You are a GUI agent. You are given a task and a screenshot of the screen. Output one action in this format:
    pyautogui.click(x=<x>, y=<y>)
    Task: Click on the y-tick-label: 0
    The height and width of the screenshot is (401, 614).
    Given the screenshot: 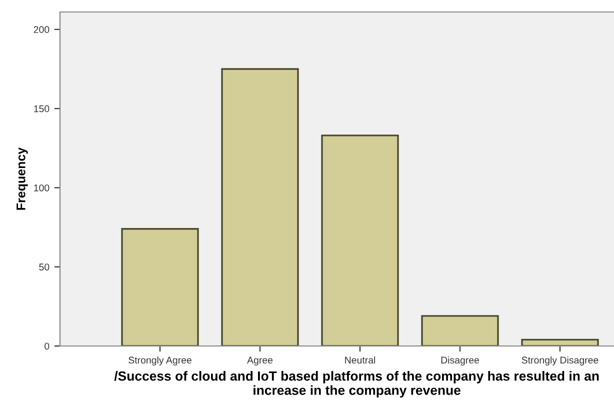 What is the action you would take?
    pyautogui.click(x=47, y=346)
    